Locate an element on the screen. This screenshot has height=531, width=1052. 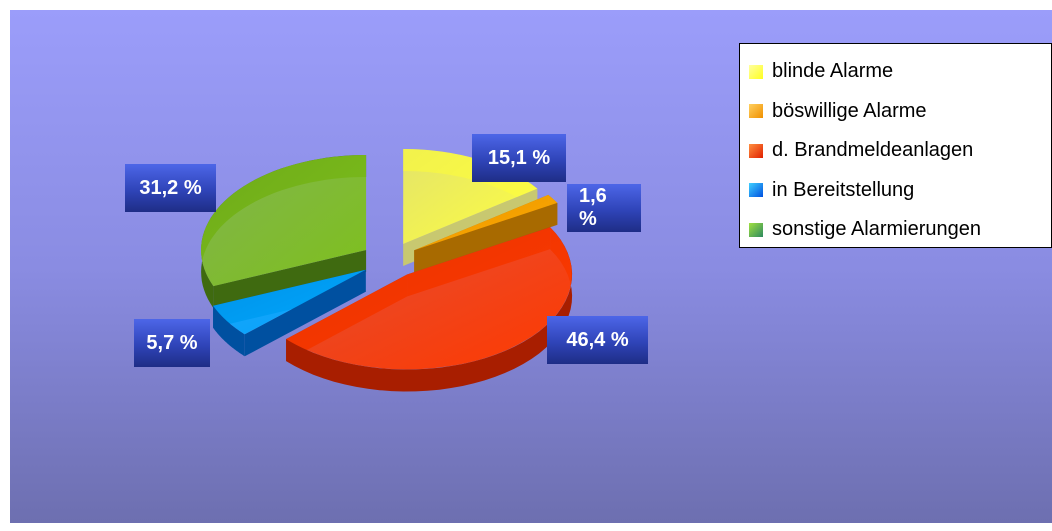
legend-item-in-bereitstellung: in Bereitstellung is located at coordinates (895, 191).